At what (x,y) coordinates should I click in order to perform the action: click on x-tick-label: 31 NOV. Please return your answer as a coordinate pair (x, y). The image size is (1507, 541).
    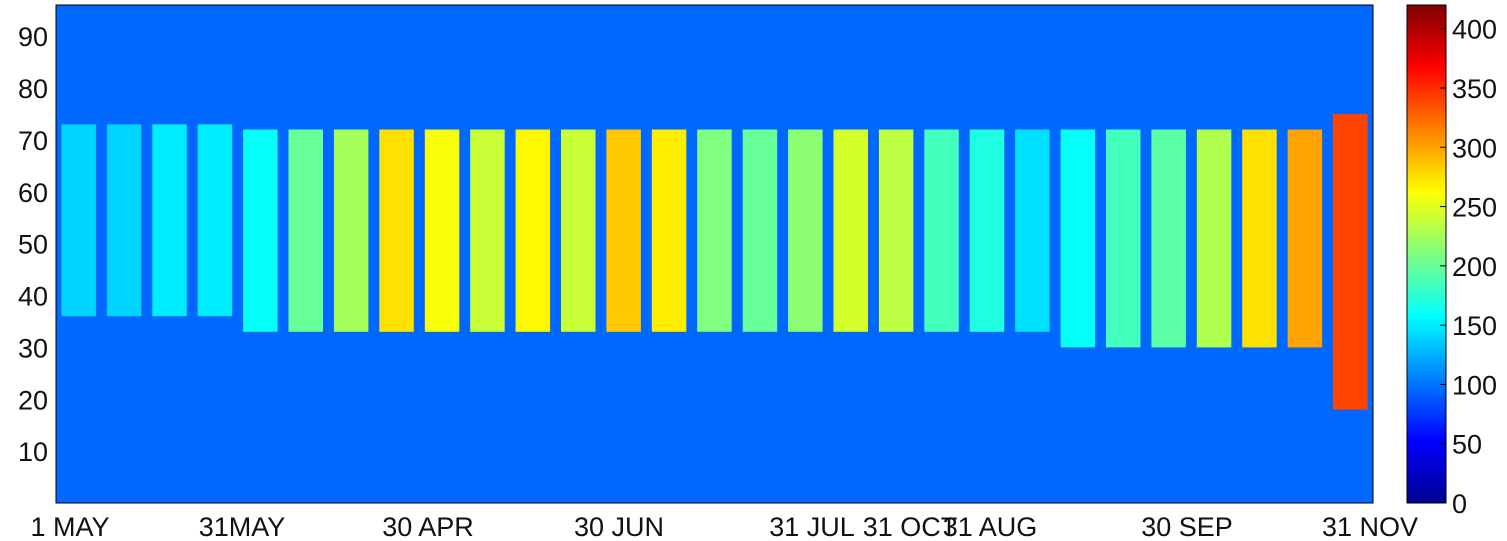
    Looking at the image, I should click on (1370, 526).